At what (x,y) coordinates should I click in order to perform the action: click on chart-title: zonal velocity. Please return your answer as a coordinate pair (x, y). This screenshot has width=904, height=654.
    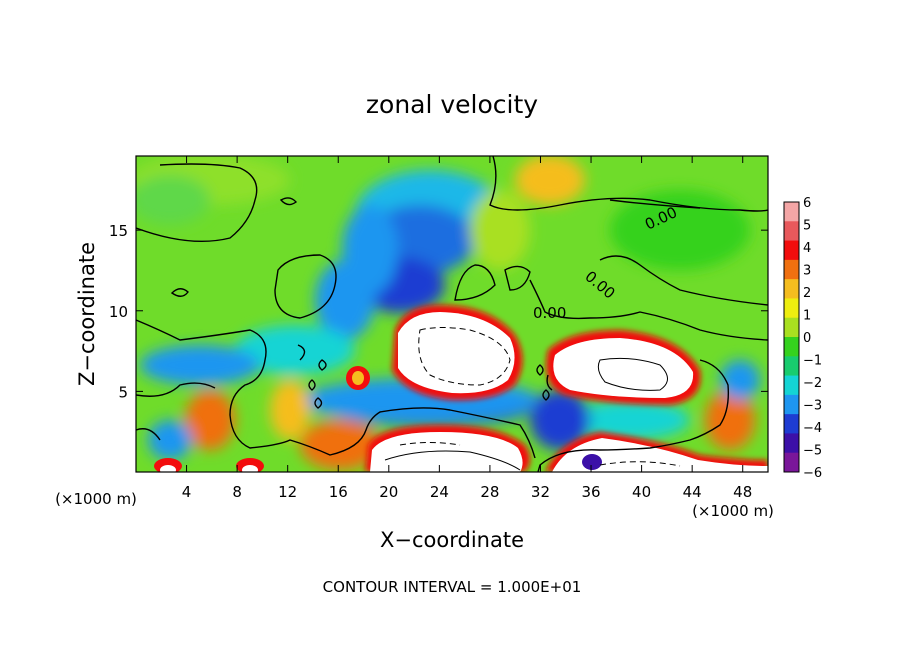
    Looking at the image, I should click on (452, 104).